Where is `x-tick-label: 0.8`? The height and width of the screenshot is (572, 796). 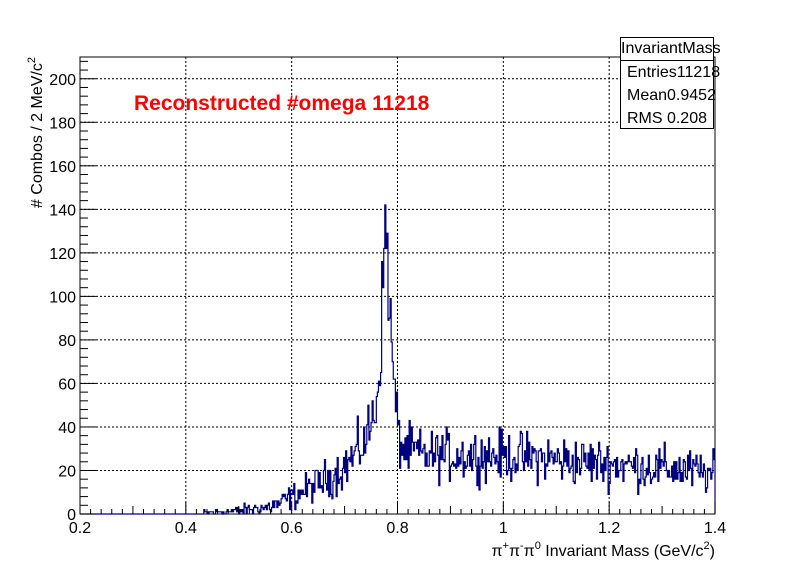 x-tick-label: 0.8 is located at coordinates (397, 528).